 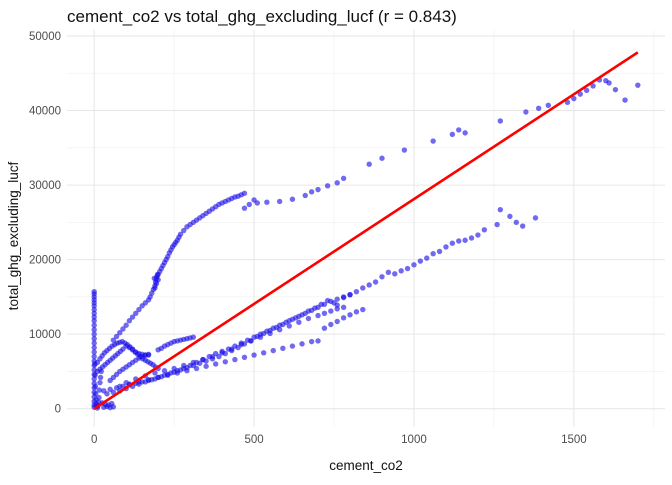 What do you see at coordinates (45, 223) in the screenshot?
I see `y-axis-ticks: 0 10000 20000 30000 40000 50000` at bounding box center [45, 223].